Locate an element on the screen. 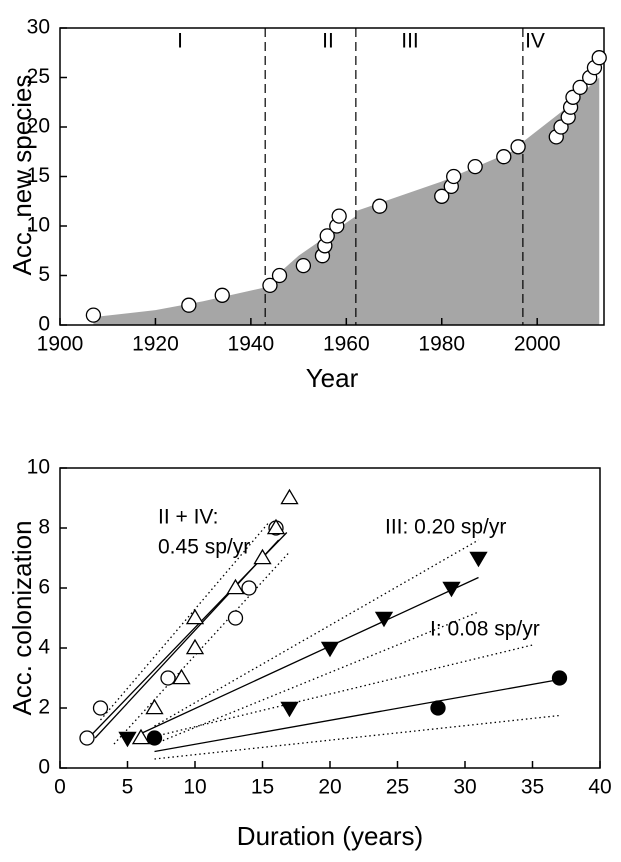 Image resolution: width=621 pixels, height=862 pixels. x-tick-label: 1960 is located at coordinates (346, 344).